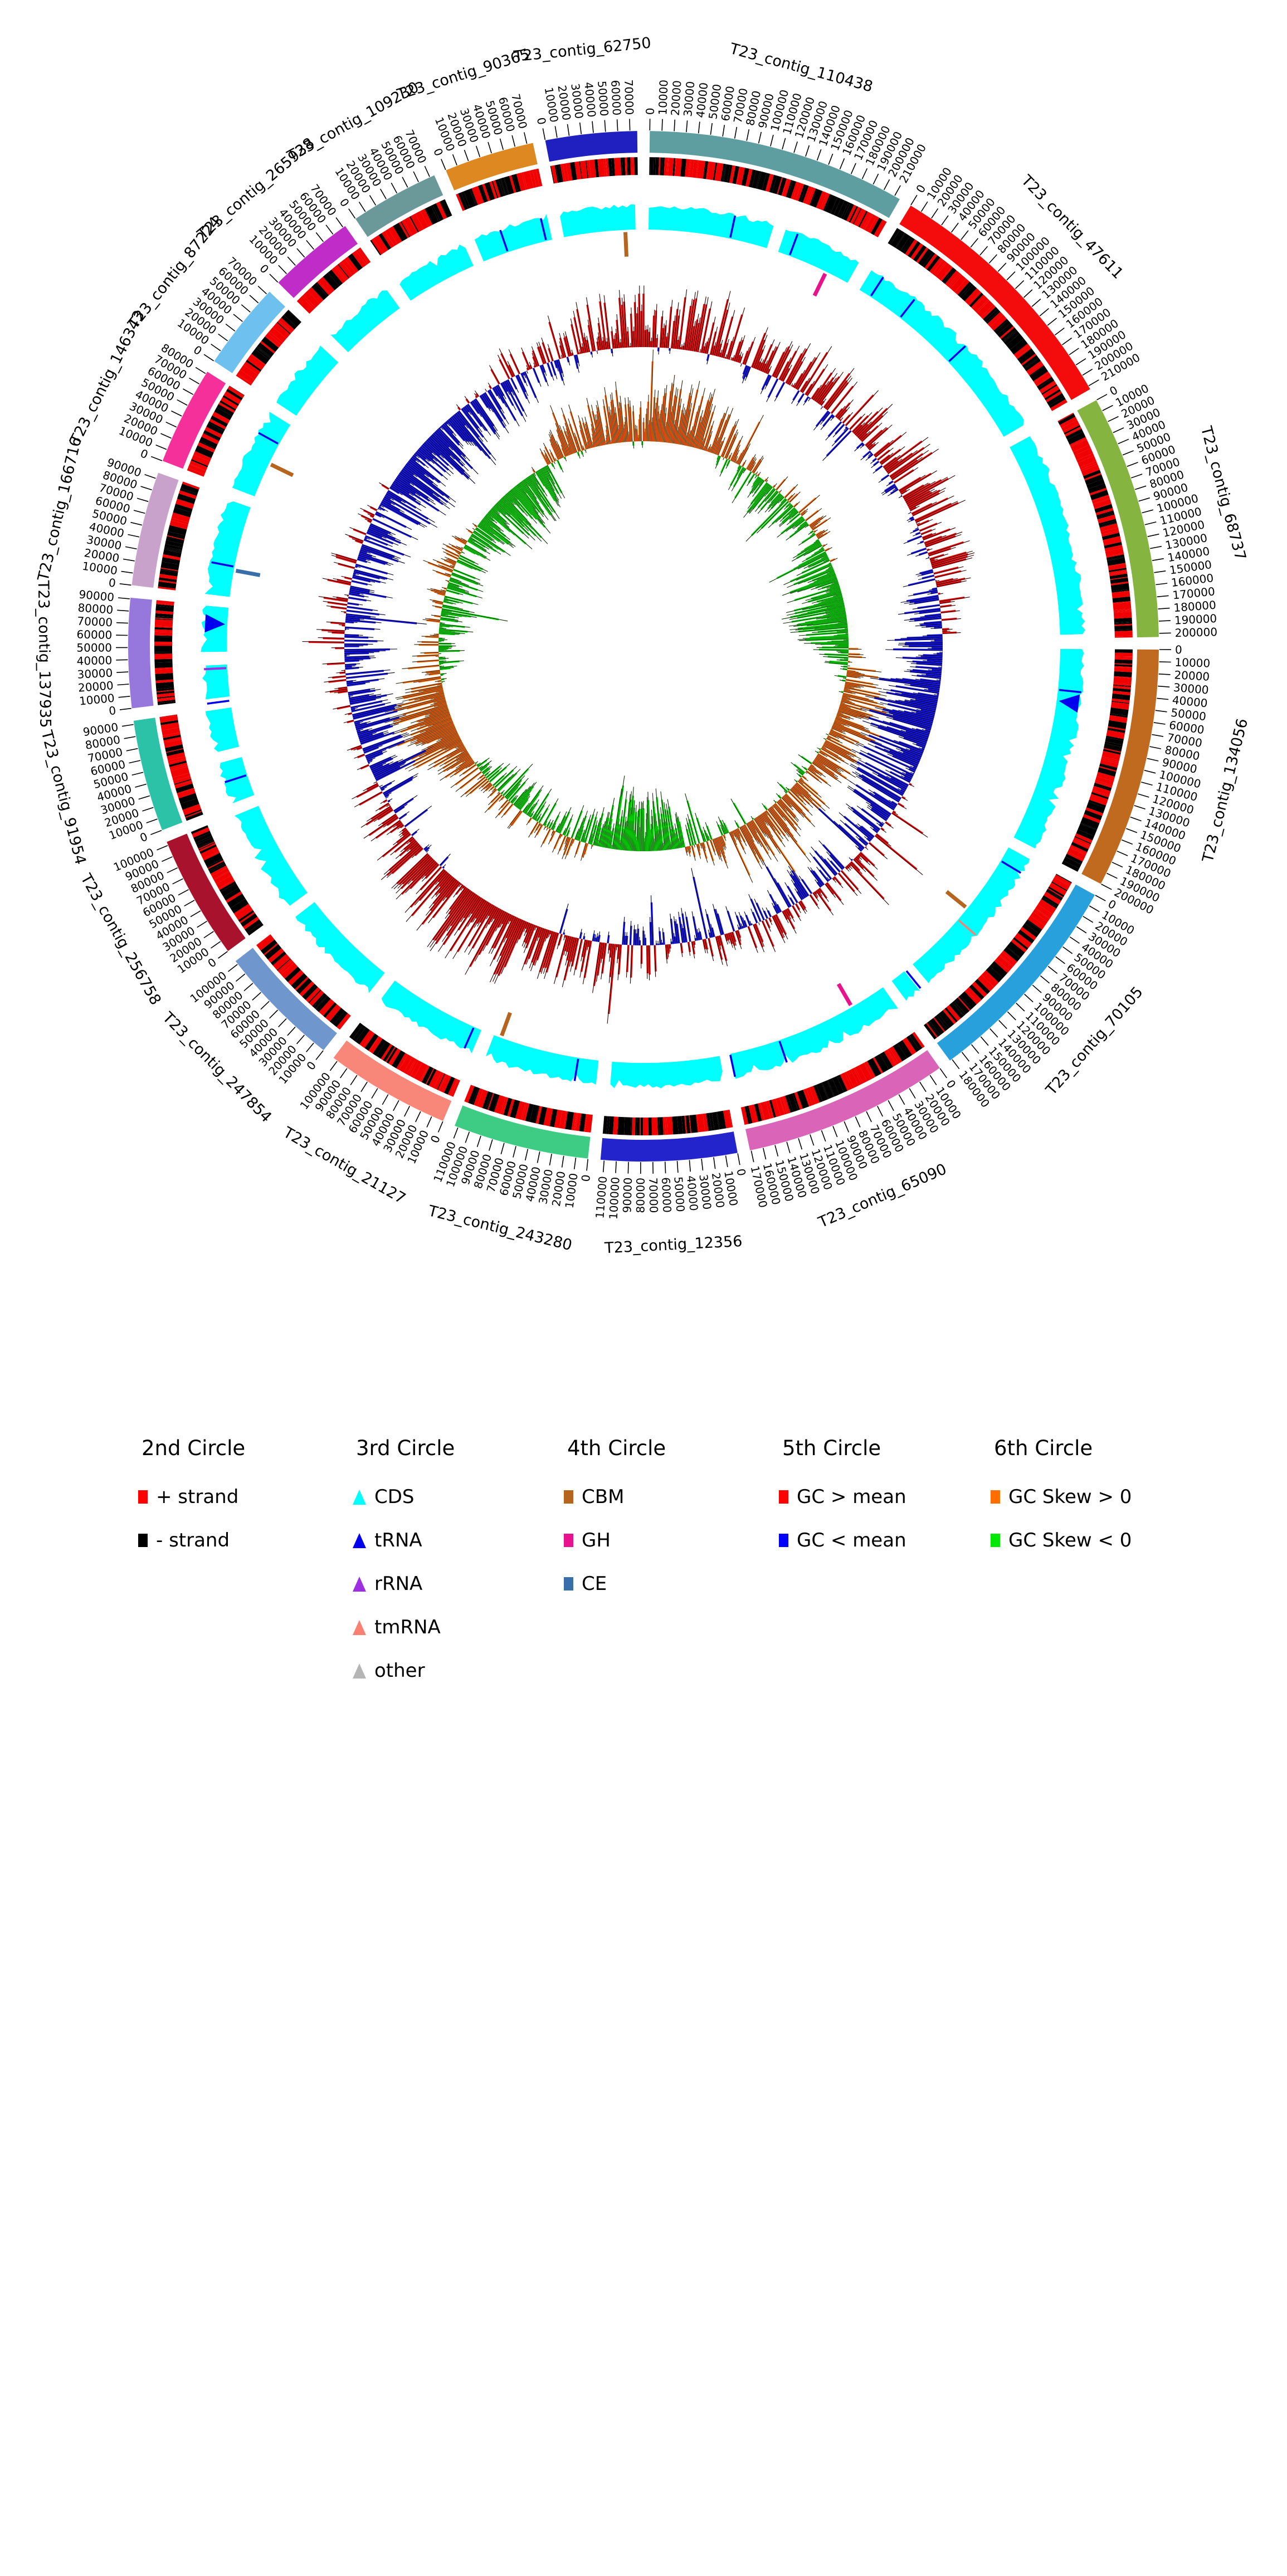  Describe the element at coordinates (248, 572) in the screenshot. I see `cazyme-ce-mark` at that location.